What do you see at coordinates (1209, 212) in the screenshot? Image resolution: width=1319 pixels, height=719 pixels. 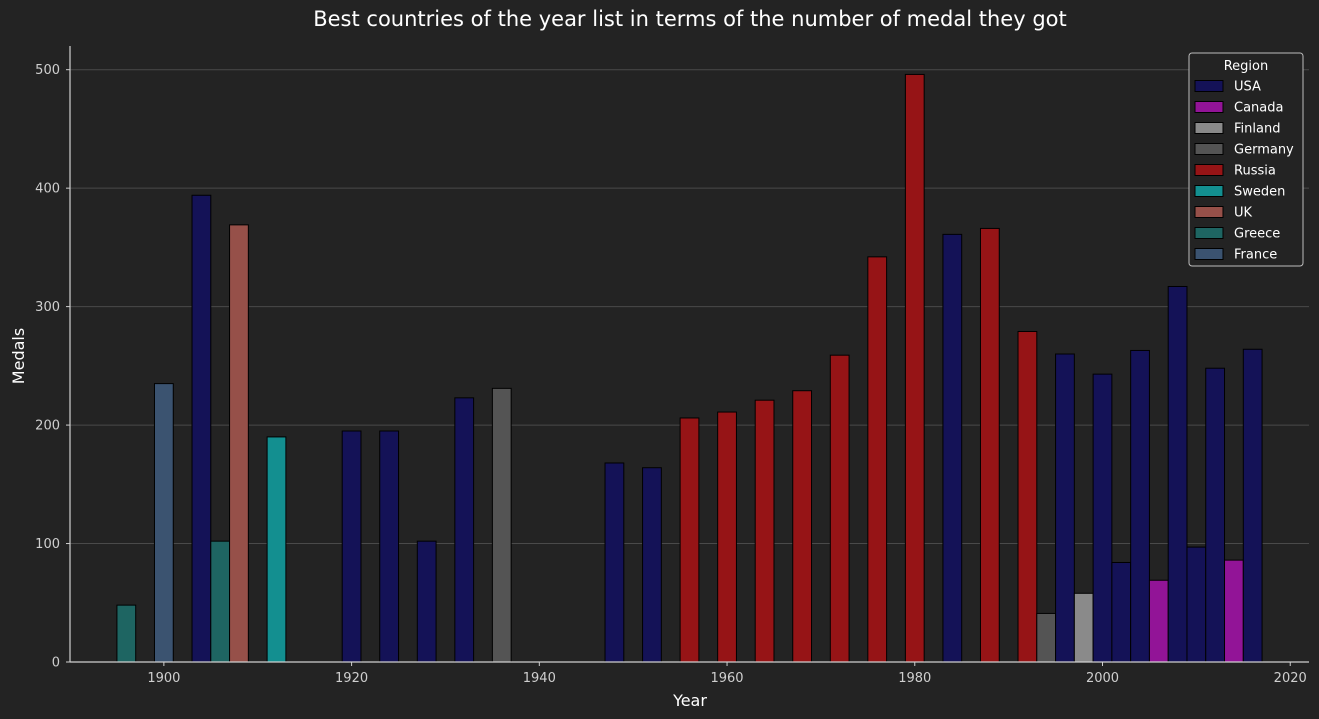 I see `legend-swatch-uk` at bounding box center [1209, 212].